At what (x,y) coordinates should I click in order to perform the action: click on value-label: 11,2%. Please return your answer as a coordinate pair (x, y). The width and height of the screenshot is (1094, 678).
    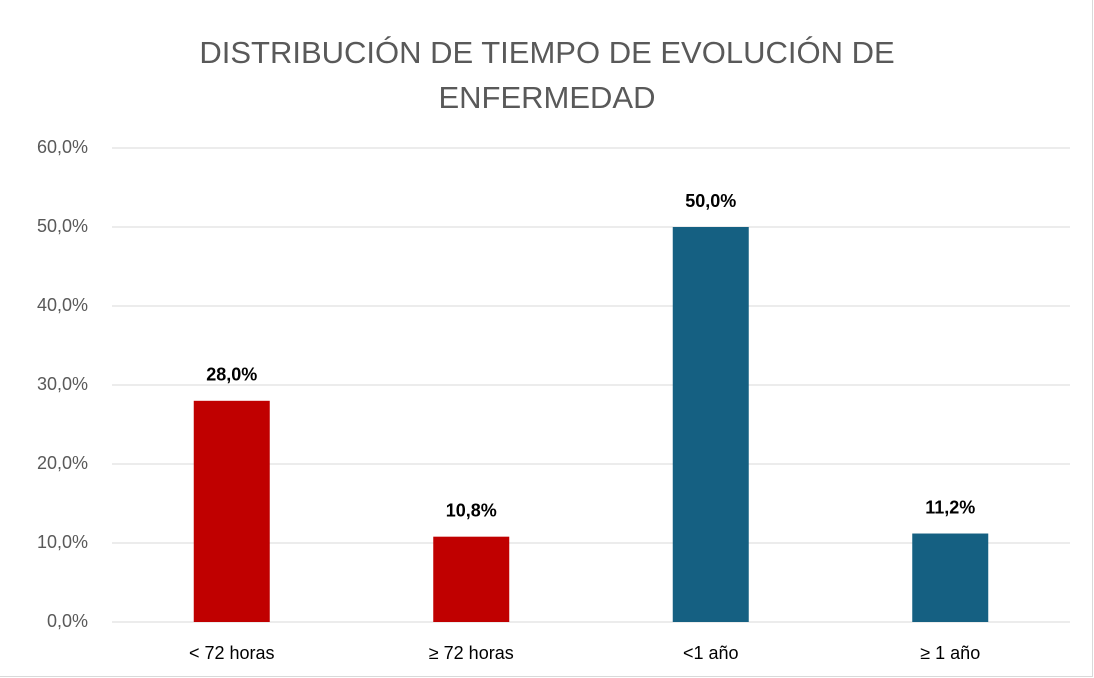
    Looking at the image, I should click on (950, 507).